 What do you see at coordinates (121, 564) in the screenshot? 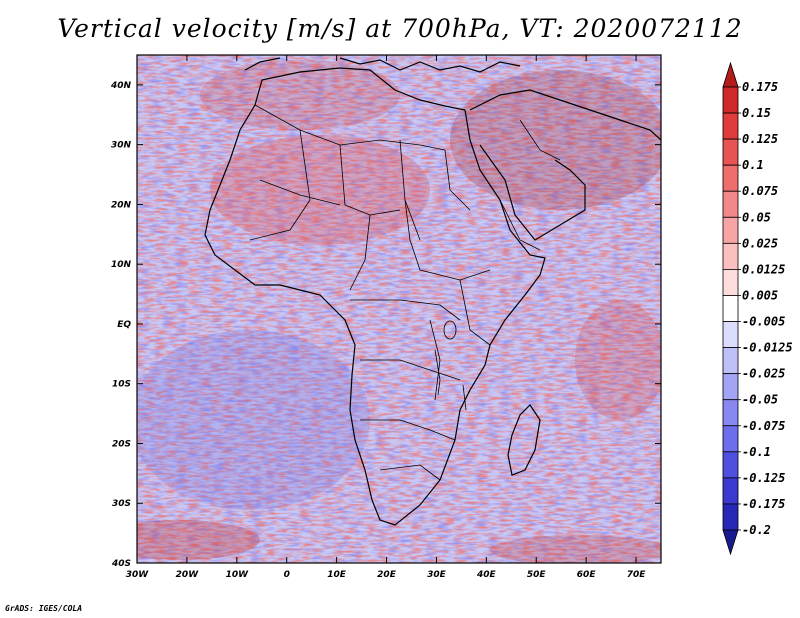
I see `lat-tick-label: 40S` at bounding box center [121, 564].